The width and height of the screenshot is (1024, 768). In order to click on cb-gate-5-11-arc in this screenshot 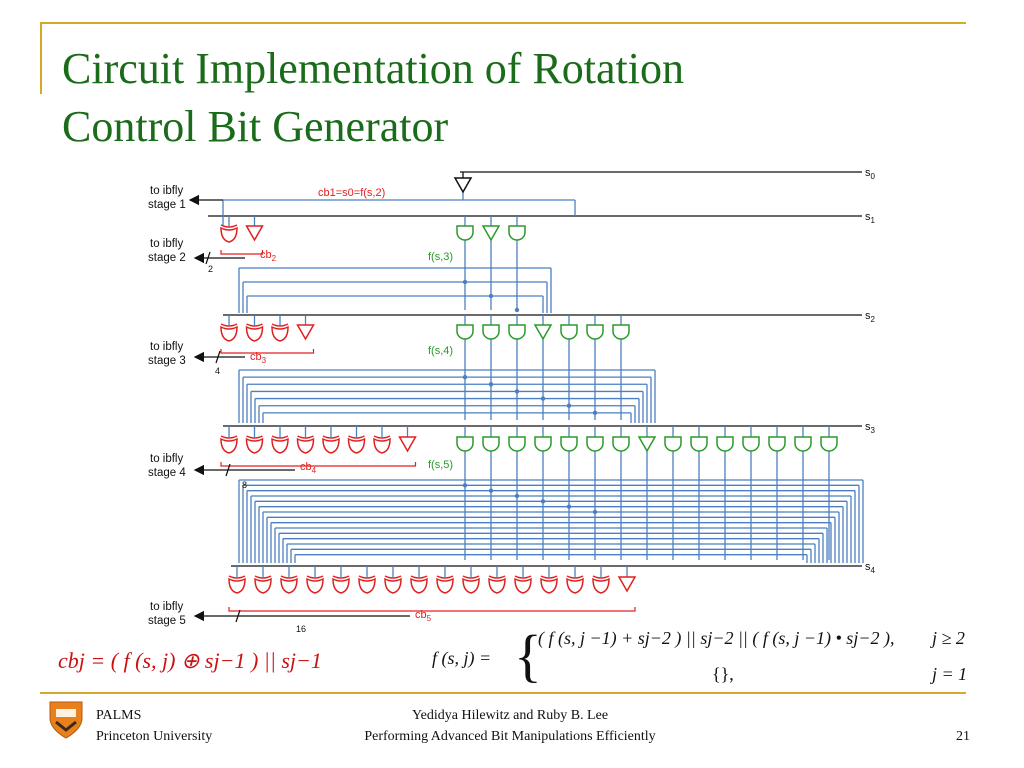, I will do `click(523, 577)`.